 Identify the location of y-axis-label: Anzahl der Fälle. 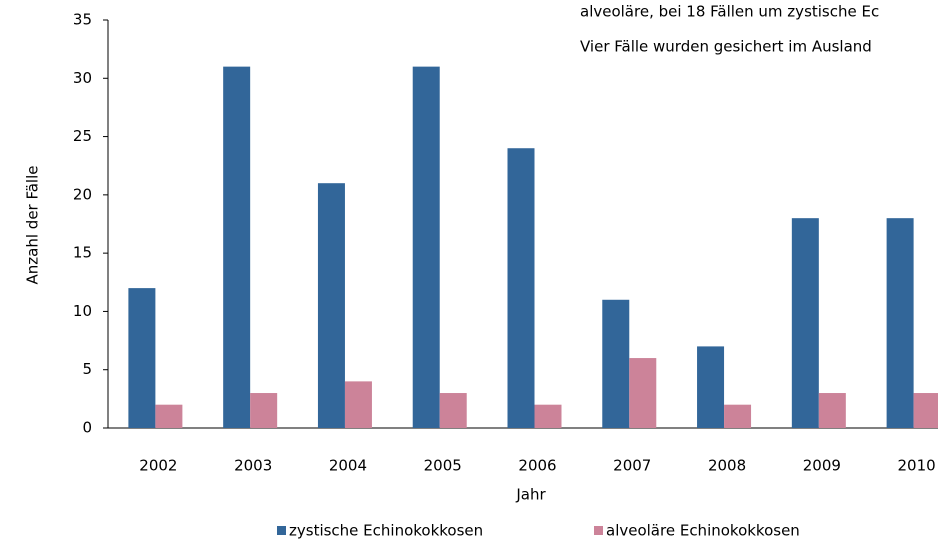
(33, 225).